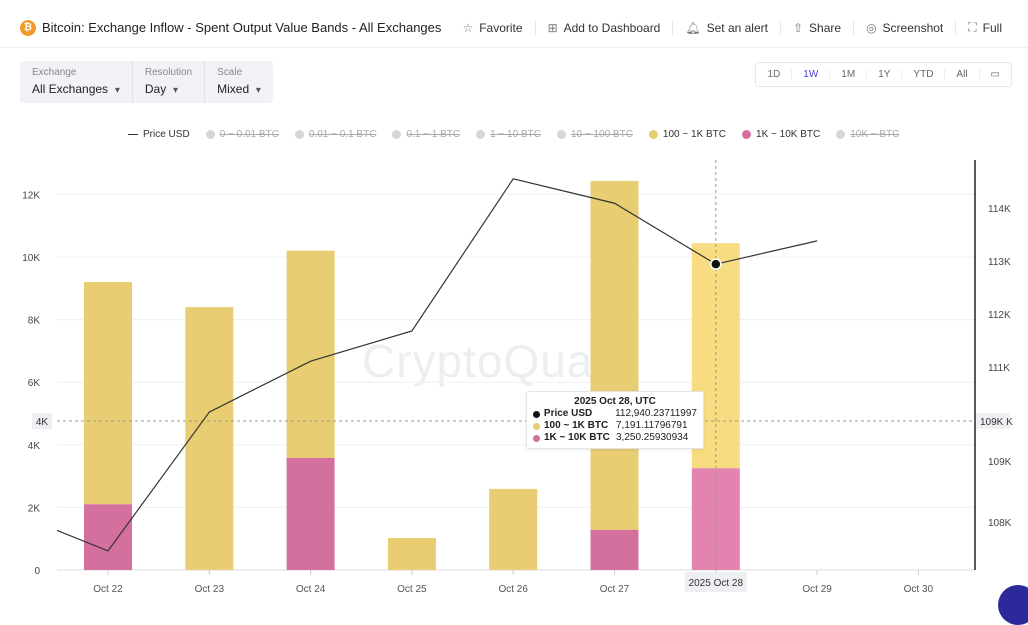 The height and width of the screenshot is (625, 1028). I want to click on legend-item: 100 ~ 1K BTC, so click(687, 134).